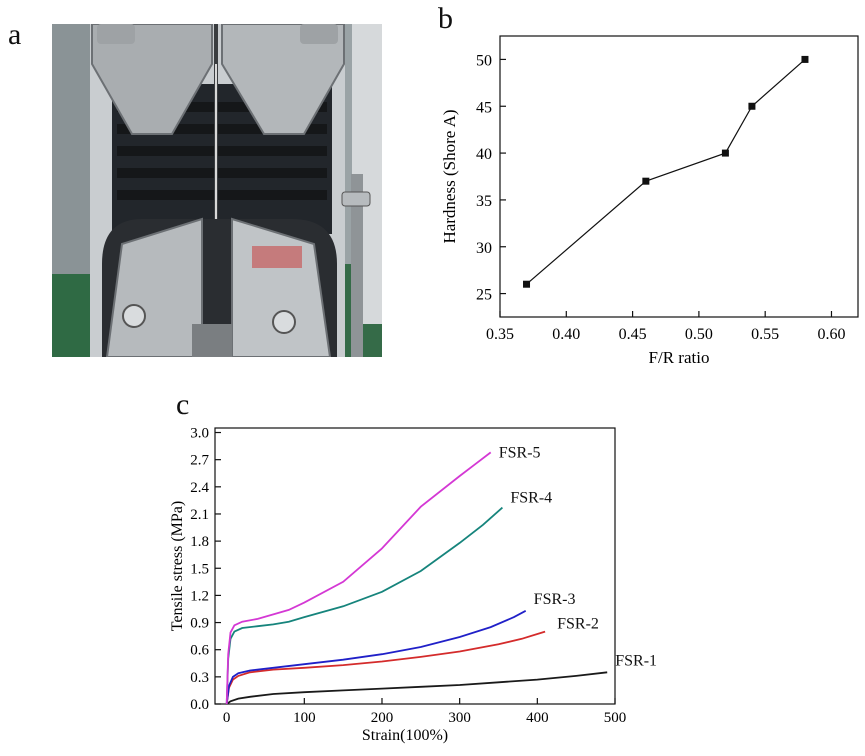 The height and width of the screenshot is (756, 865). Describe the element at coordinates (566, 334) in the screenshot. I see `x-tick-label: 0.40` at that location.